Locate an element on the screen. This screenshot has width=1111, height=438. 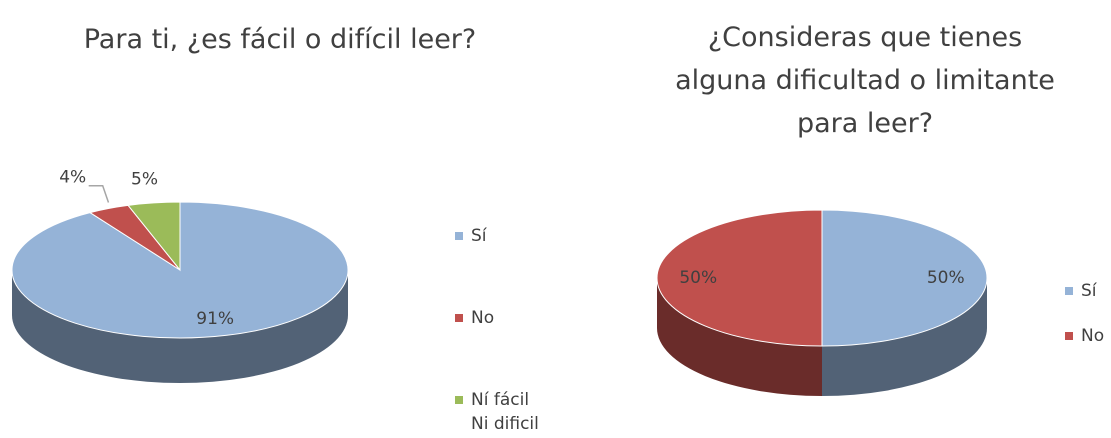
chart-title: Para ti, ¿es fácil o difícil leer? is located at coordinates (280, 39).